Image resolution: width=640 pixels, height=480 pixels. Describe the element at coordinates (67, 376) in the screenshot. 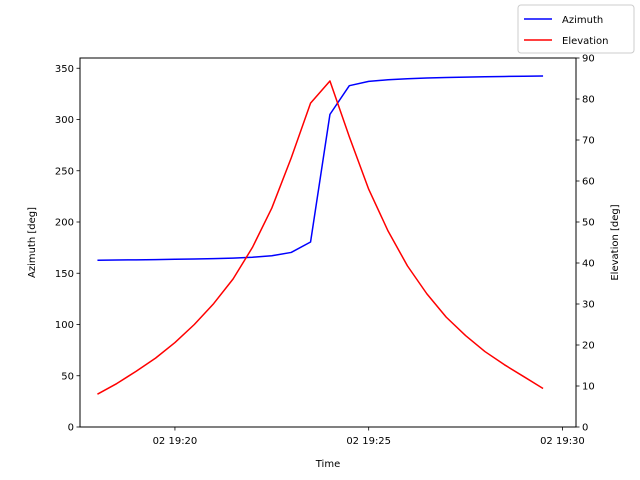

I see `left-y-tick-label: 50` at that location.